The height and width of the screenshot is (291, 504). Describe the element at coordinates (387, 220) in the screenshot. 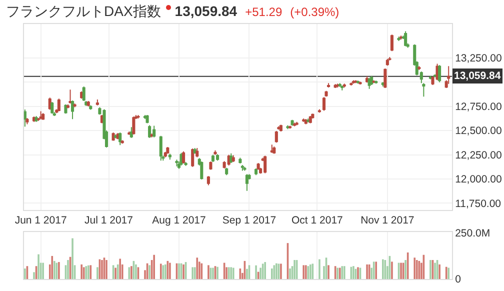

I see `x-tick-label: Nov 1 2017` at that location.